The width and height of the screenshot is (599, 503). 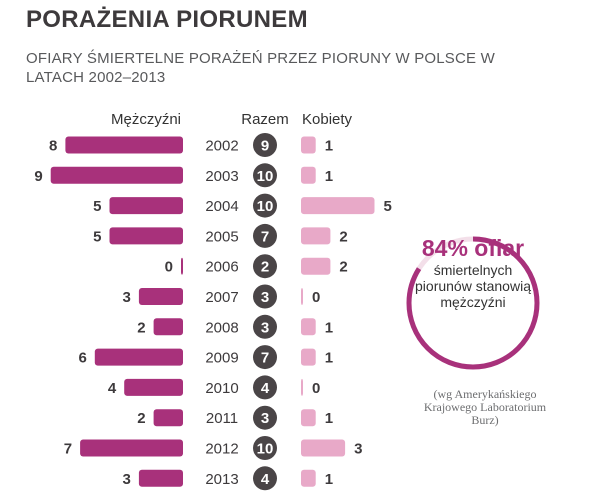 I want to click on year-label-2004: 2004, so click(x=221, y=206).